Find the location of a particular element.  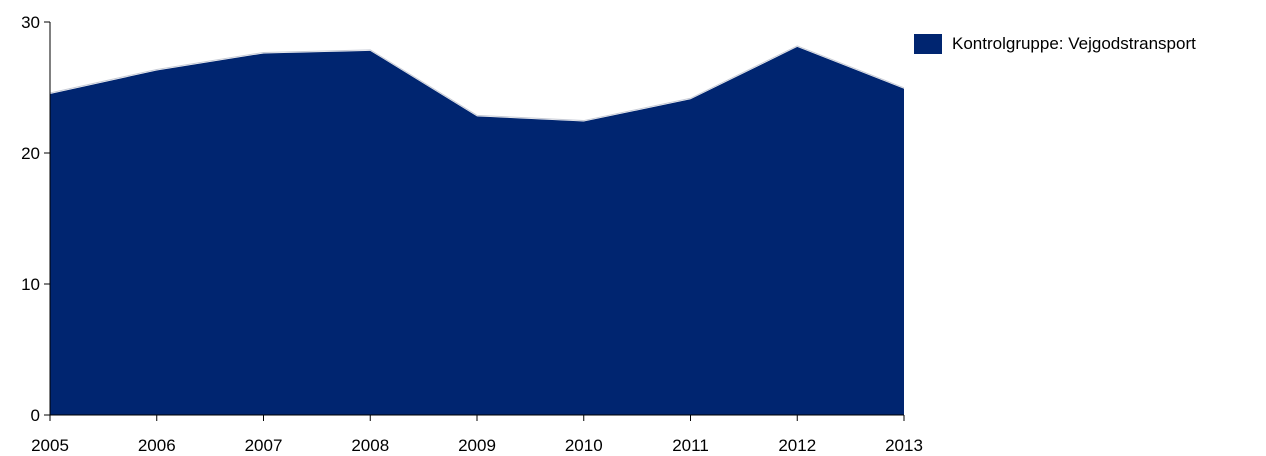

x-tick-label: 2006 is located at coordinates (157, 445).